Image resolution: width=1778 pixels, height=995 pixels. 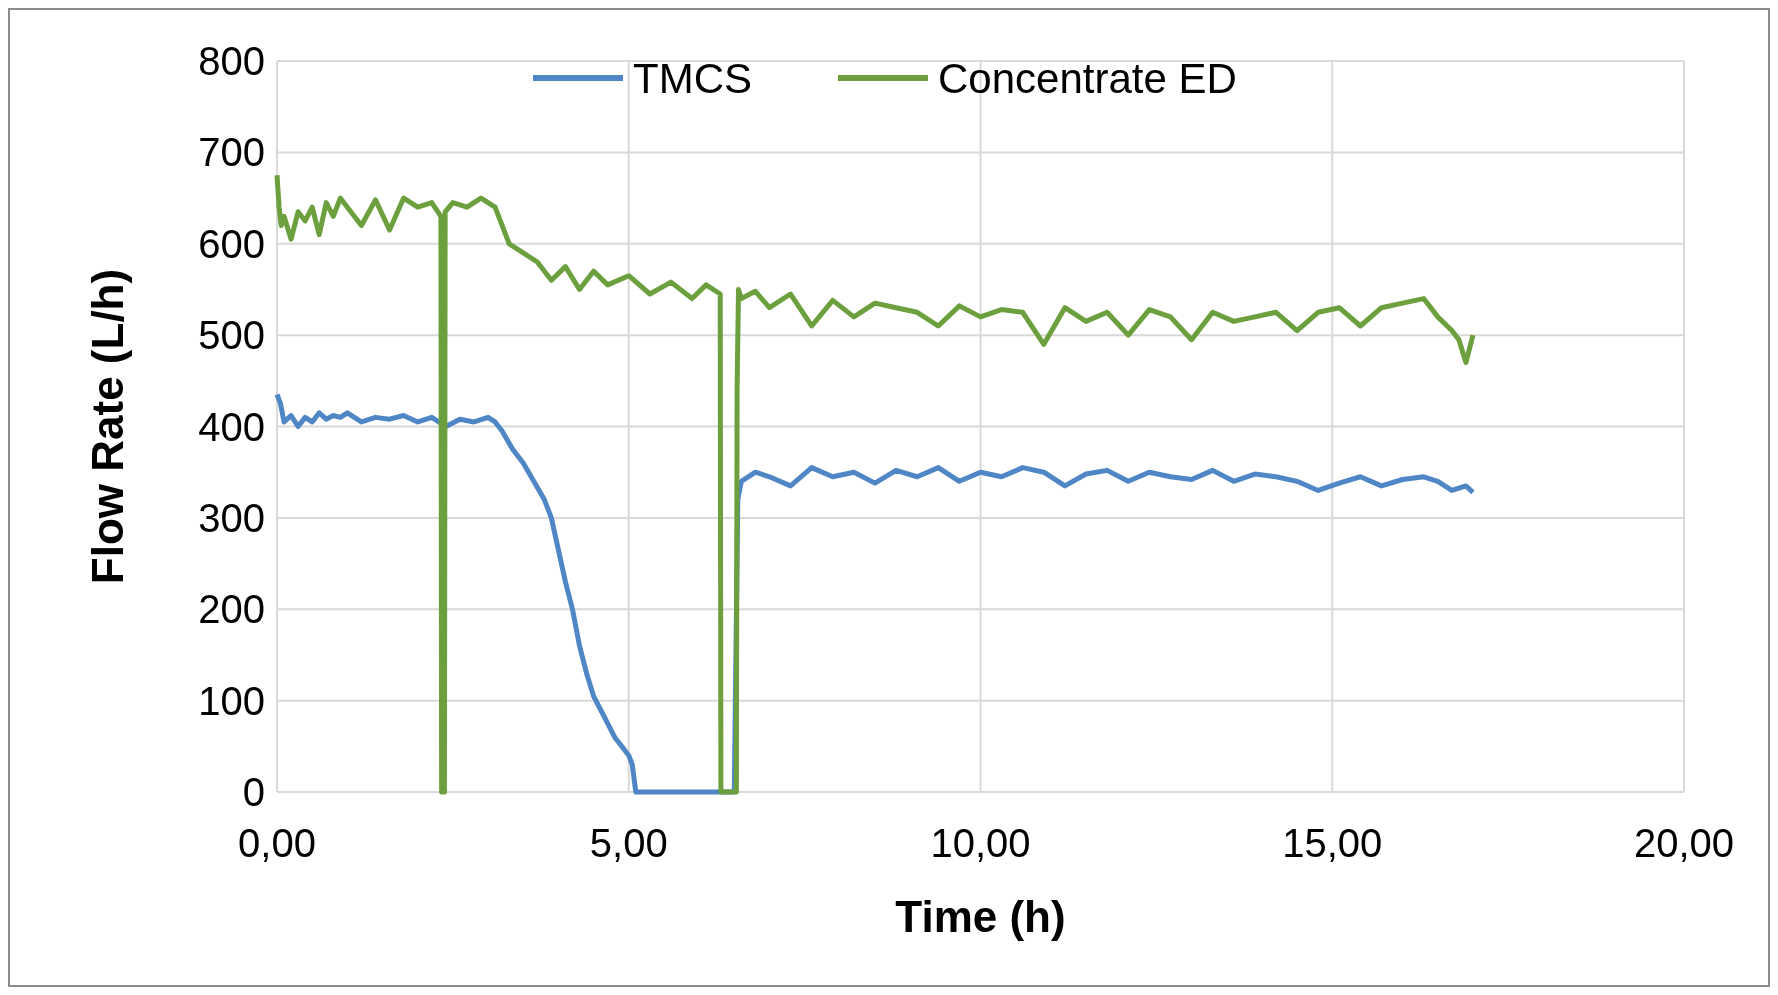 I want to click on legend-label: Concentrate ED, so click(x=1087, y=78).